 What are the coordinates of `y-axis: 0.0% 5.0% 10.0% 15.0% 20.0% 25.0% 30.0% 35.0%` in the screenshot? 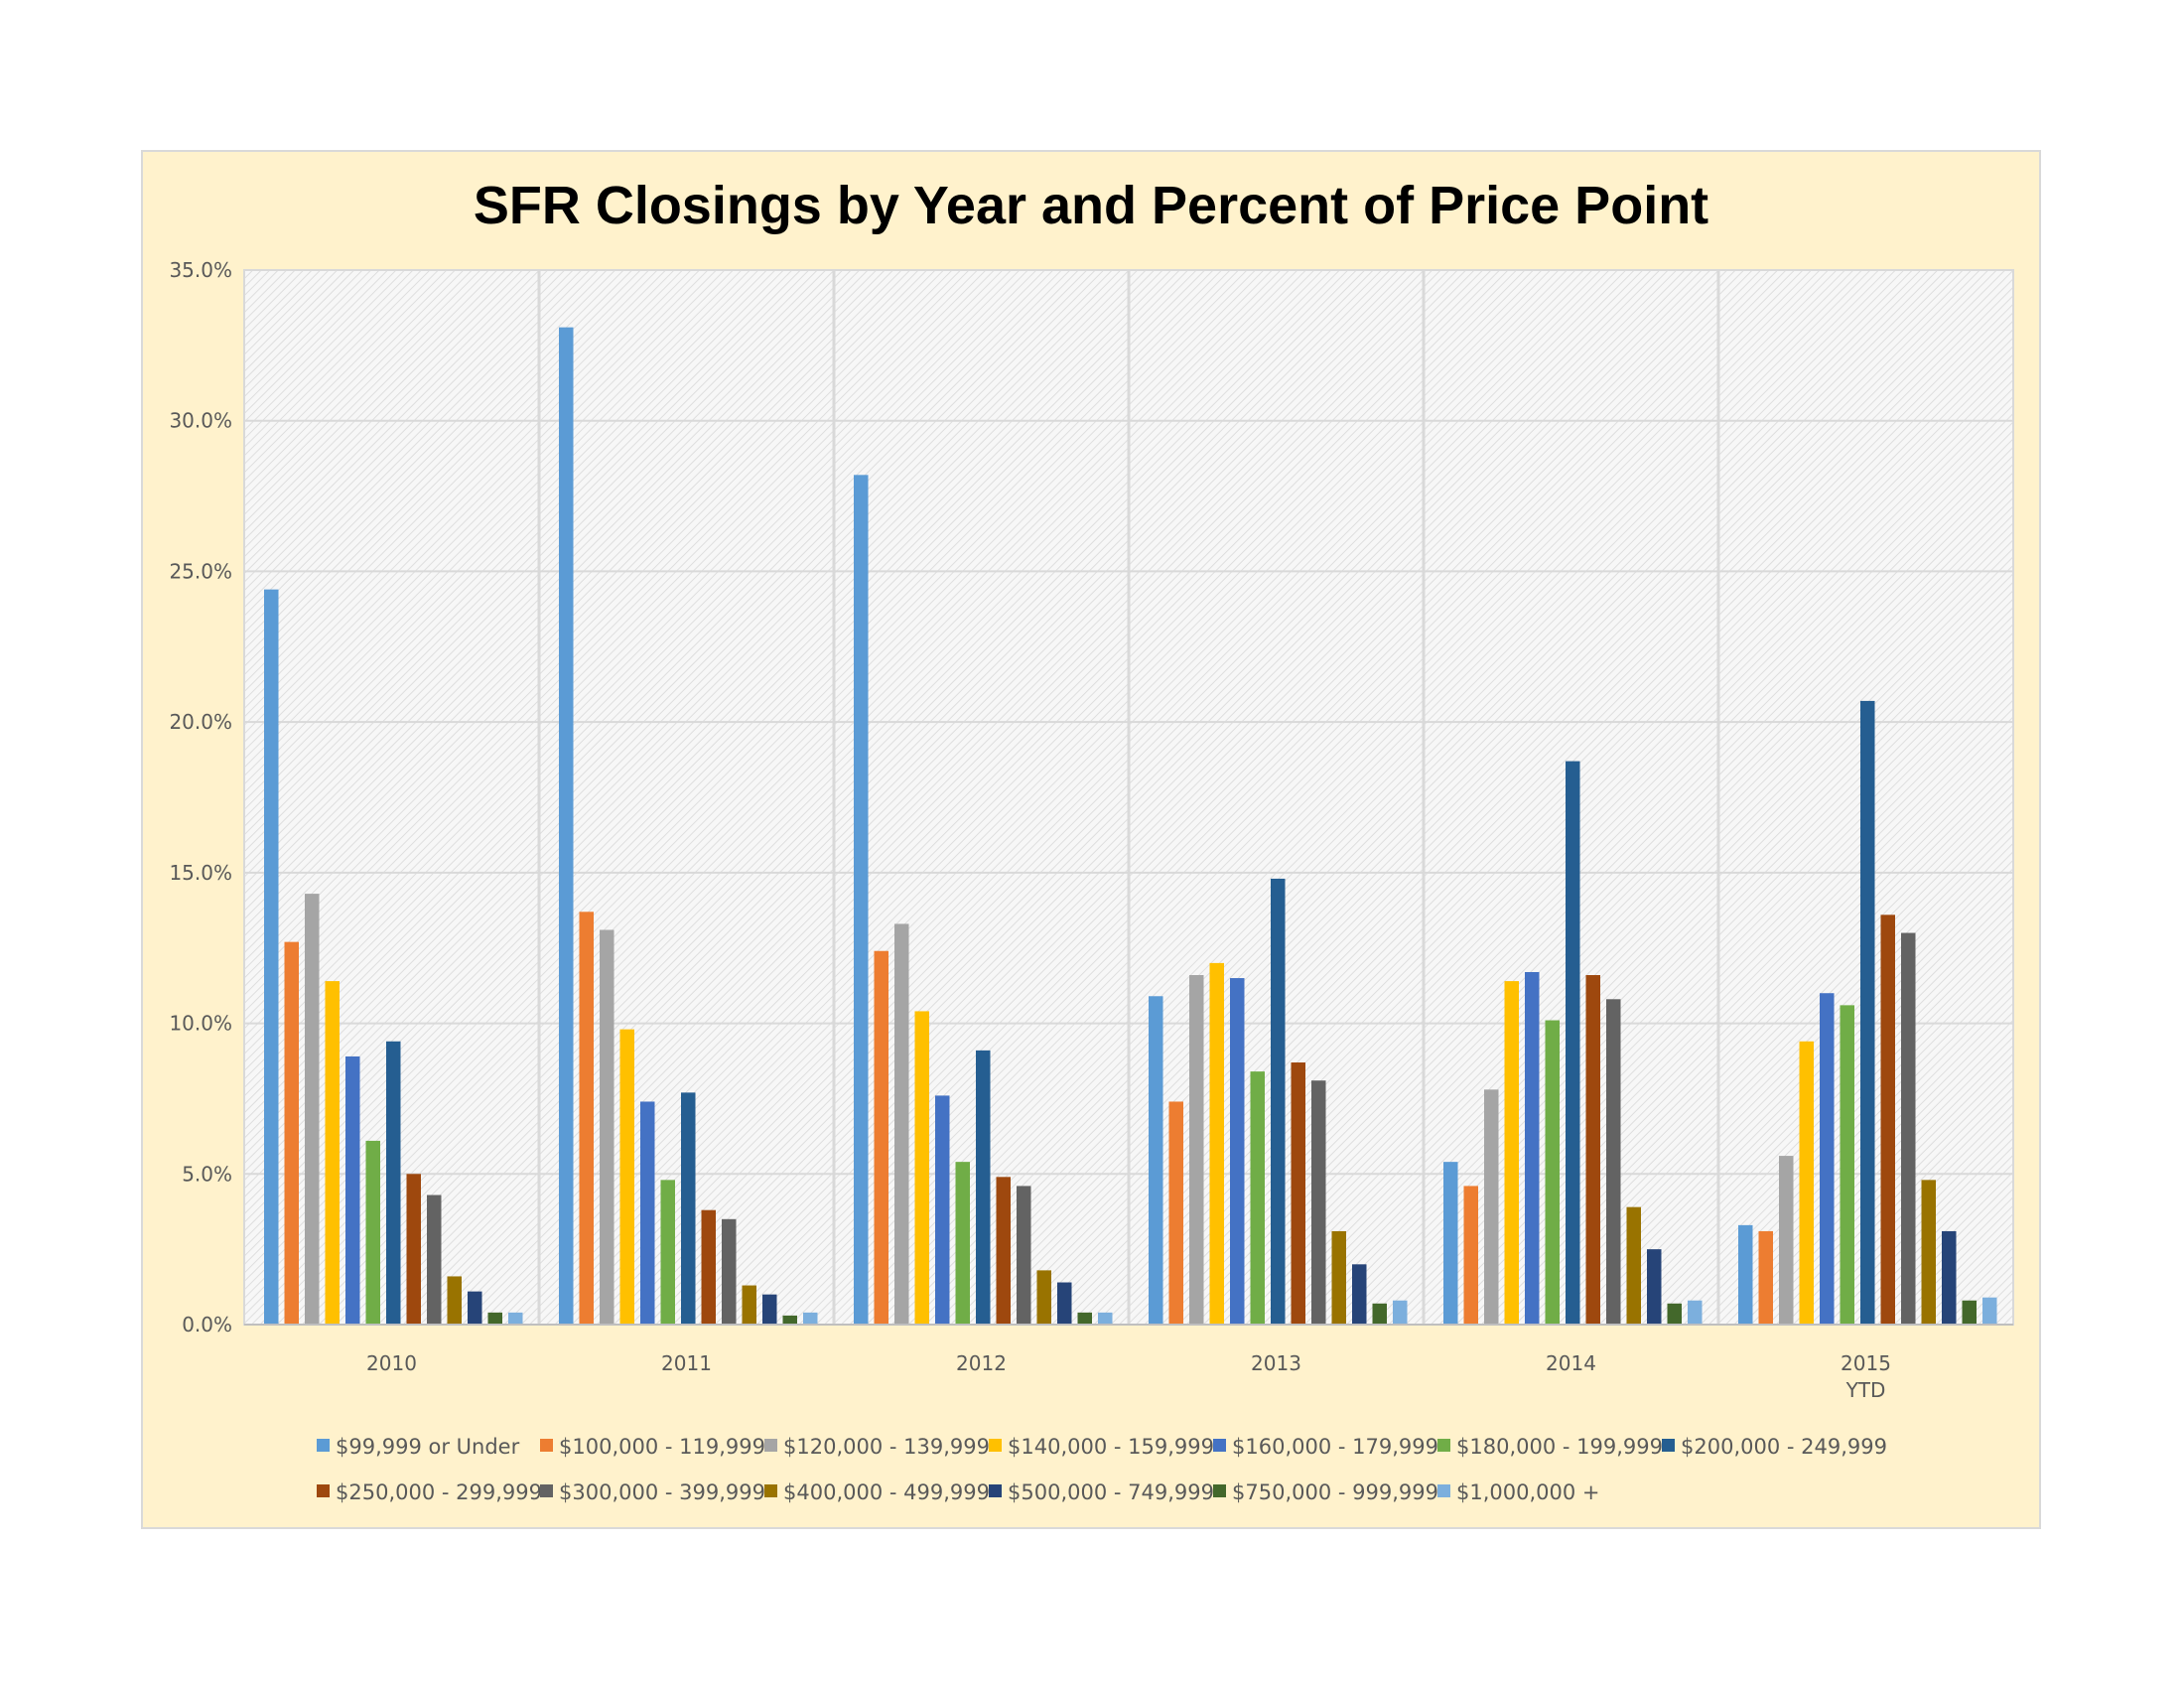 It's located at (200, 797).